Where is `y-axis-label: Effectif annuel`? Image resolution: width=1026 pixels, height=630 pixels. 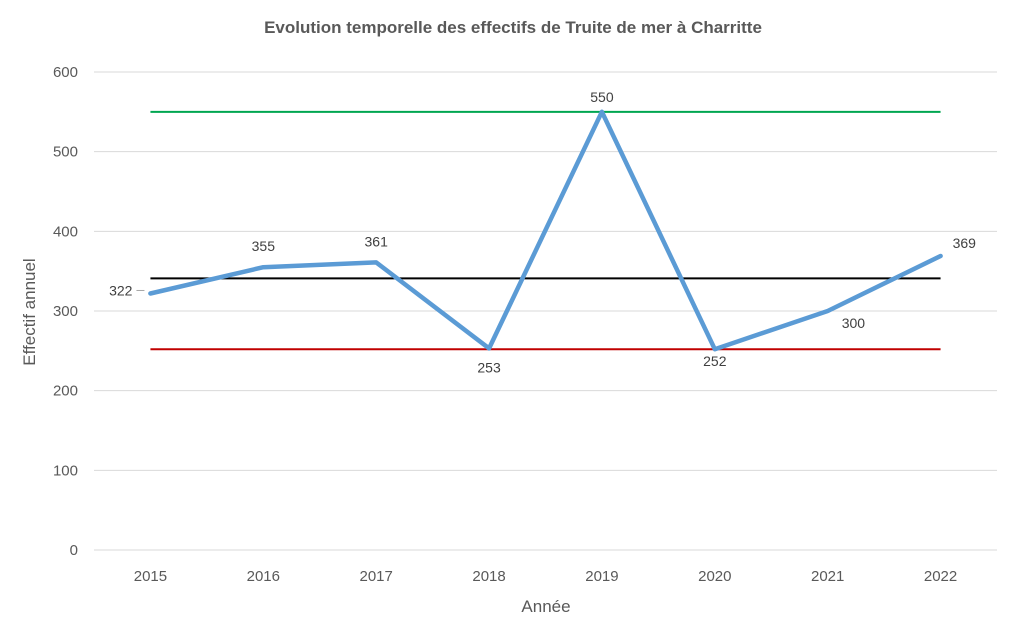 y-axis-label: Effectif annuel is located at coordinates (29, 311).